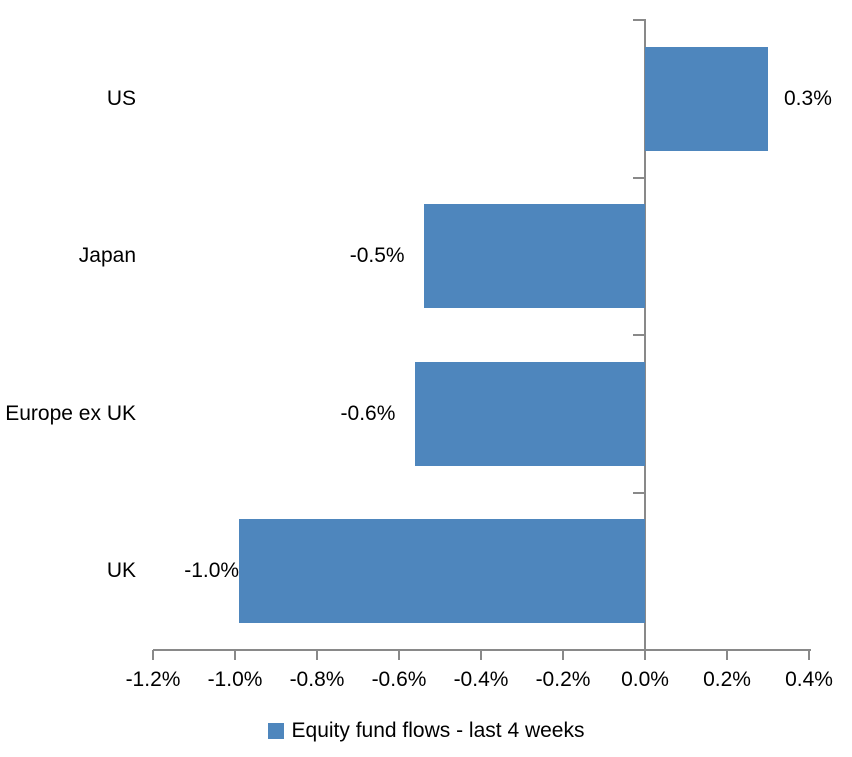  I want to click on x-axis-tick-label: 0.2%, so click(727, 679).